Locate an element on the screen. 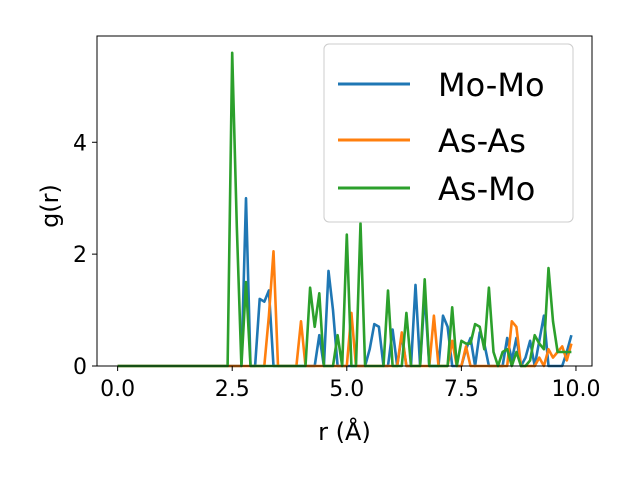 This screenshot has height=480, width=640. x-tick-label: 7.5 is located at coordinates (461, 389).